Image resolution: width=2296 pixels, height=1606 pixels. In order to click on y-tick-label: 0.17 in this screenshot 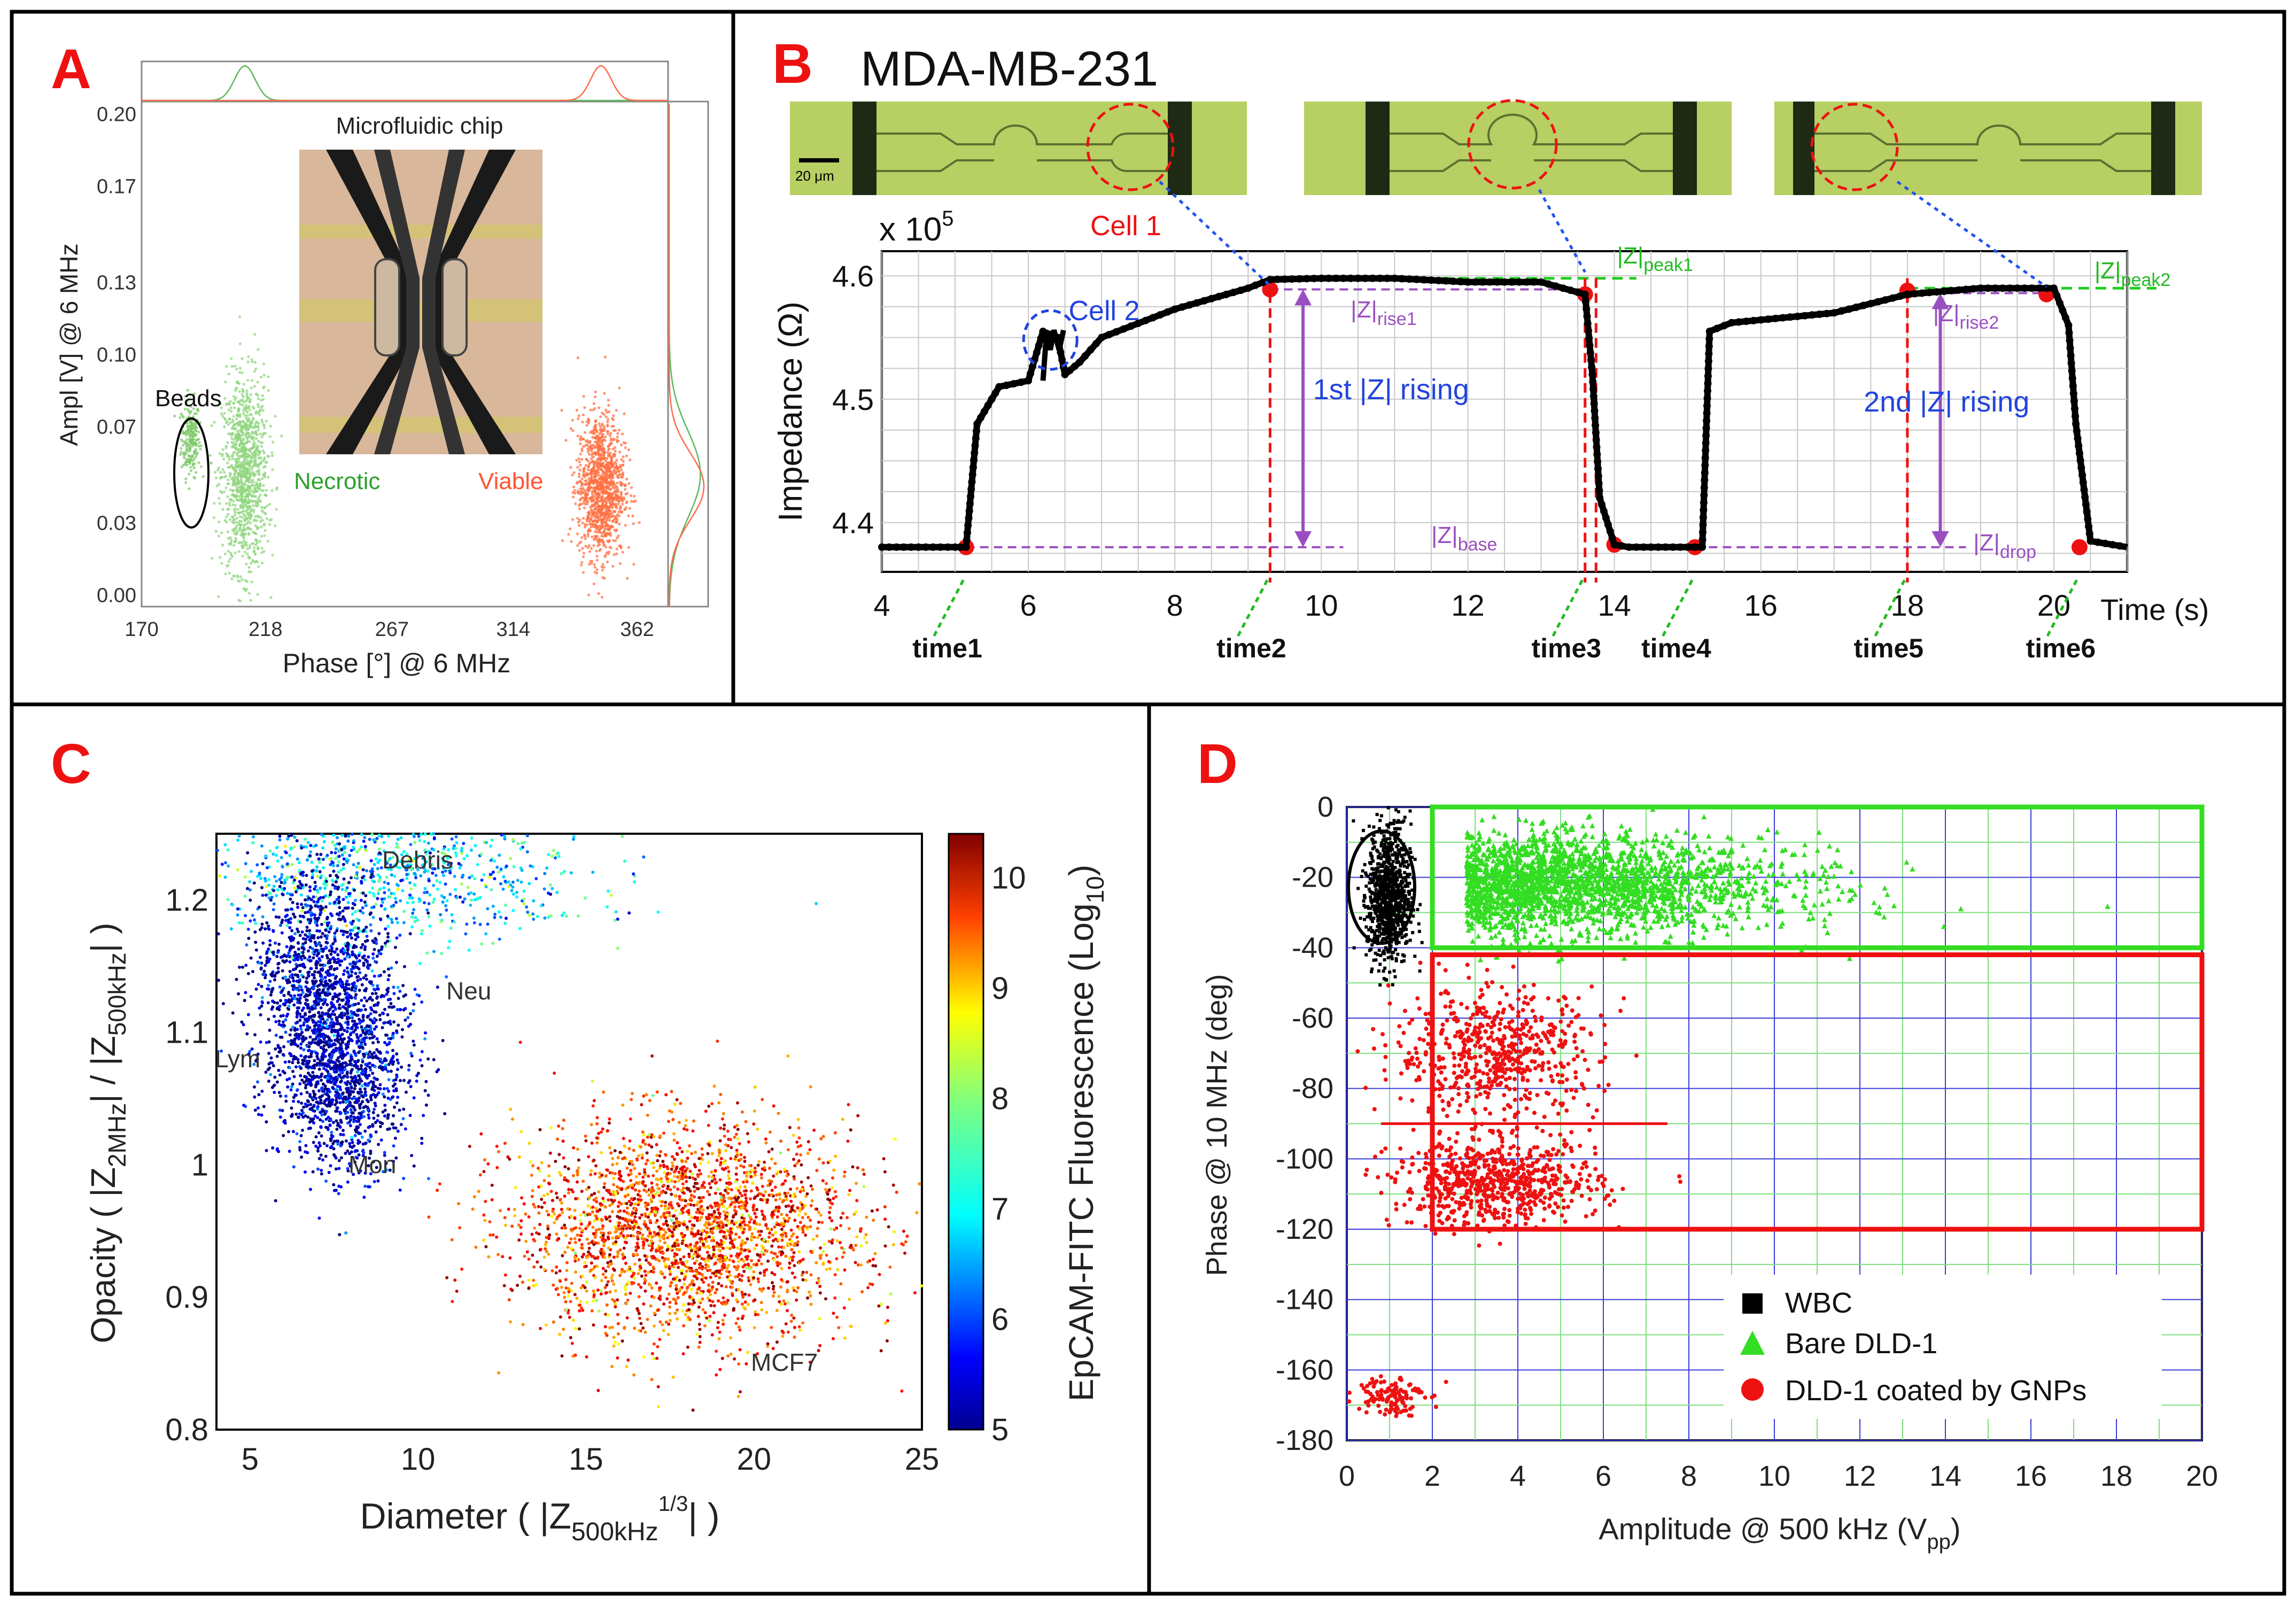, I will do `click(116, 187)`.